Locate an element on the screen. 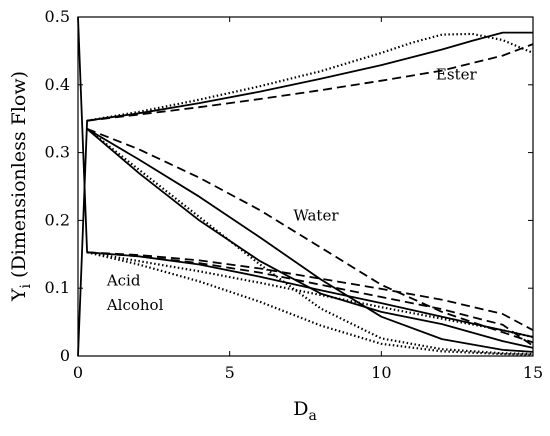 This screenshot has height=436, width=550. annotation-ester: Ester is located at coordinates (457, 74).